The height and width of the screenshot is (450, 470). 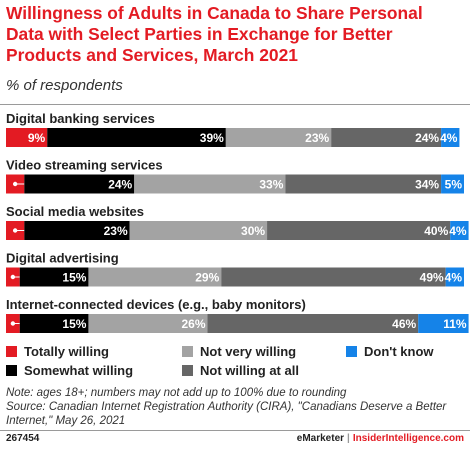 I want to click on brand-insiderintelligence: InsiderIntelligence.com, so click(x=408, y=438).